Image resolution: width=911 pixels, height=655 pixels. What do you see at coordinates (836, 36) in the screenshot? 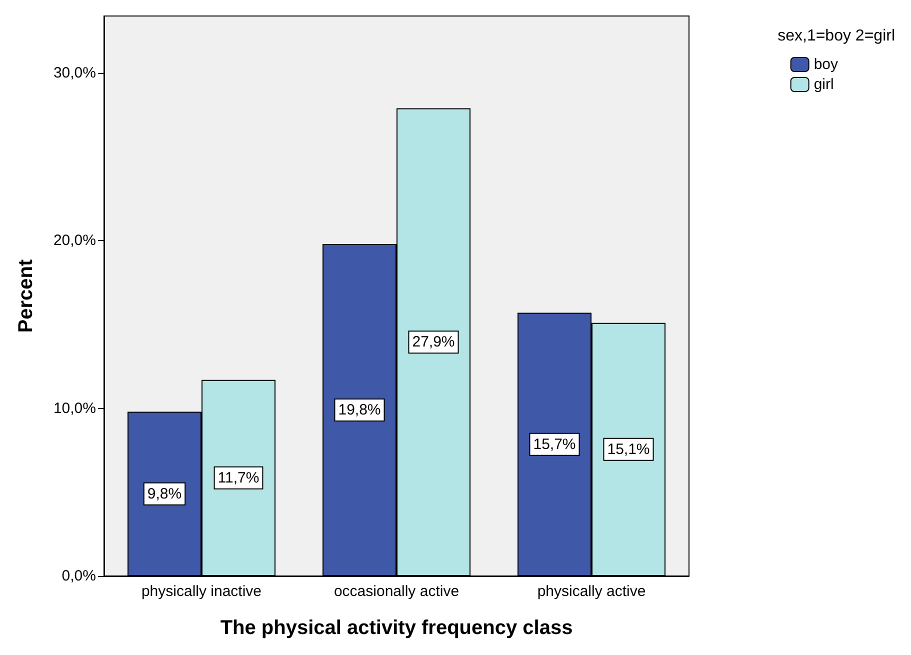
I see `legend-title: sex,1=boy 2=girl` at bounding box center [836, 36].